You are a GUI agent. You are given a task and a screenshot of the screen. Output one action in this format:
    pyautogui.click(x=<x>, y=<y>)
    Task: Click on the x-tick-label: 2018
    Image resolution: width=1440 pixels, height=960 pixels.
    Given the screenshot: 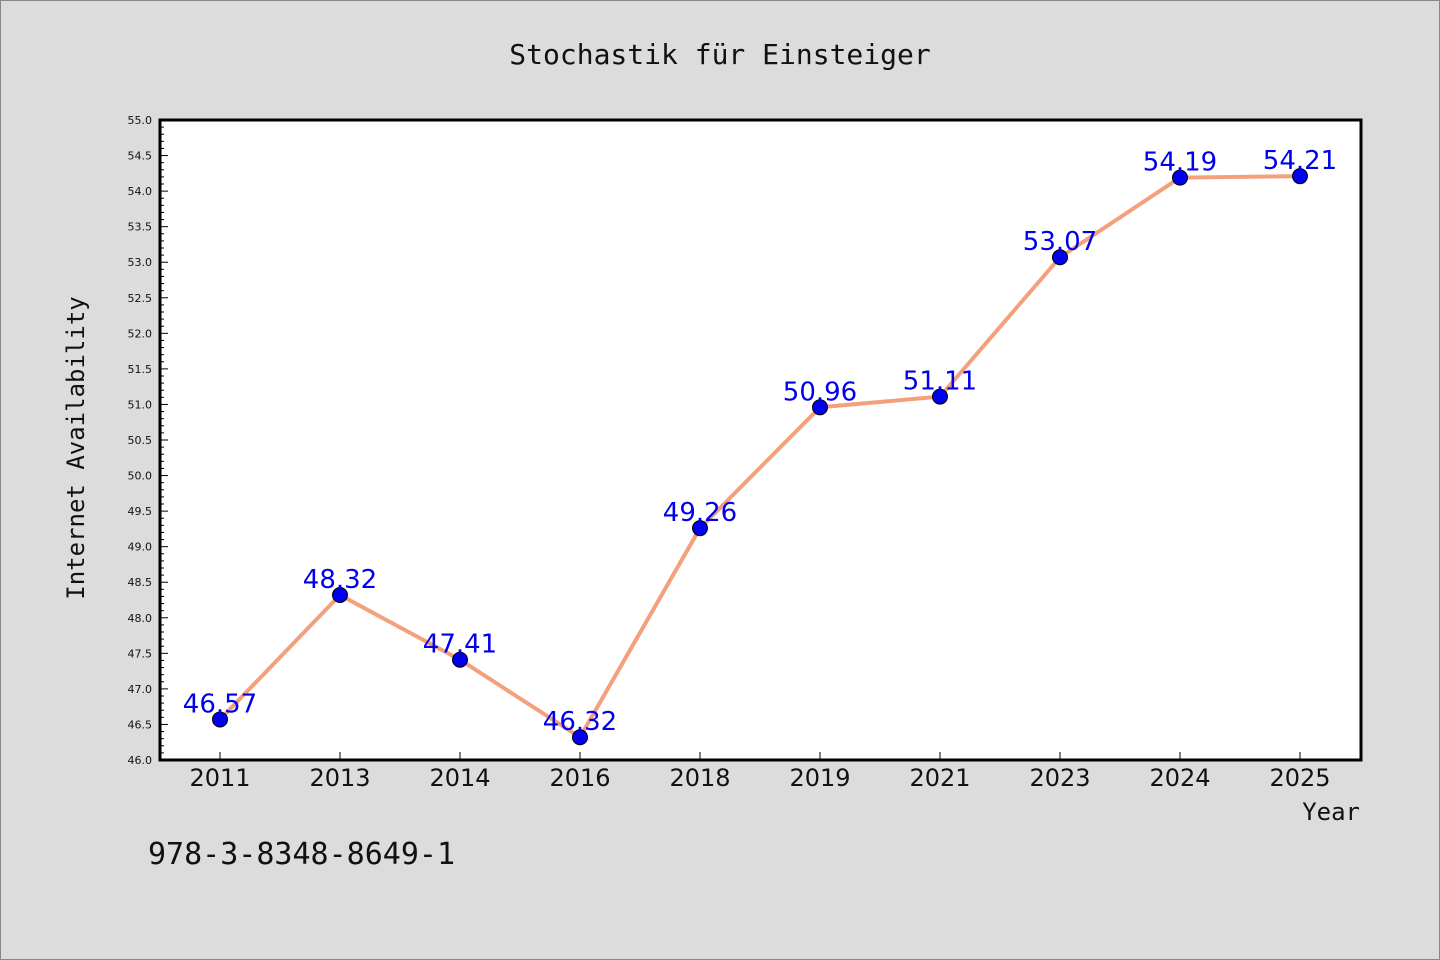 What is the action you would take?
    pyautogui.click(x=699, y=778)
    